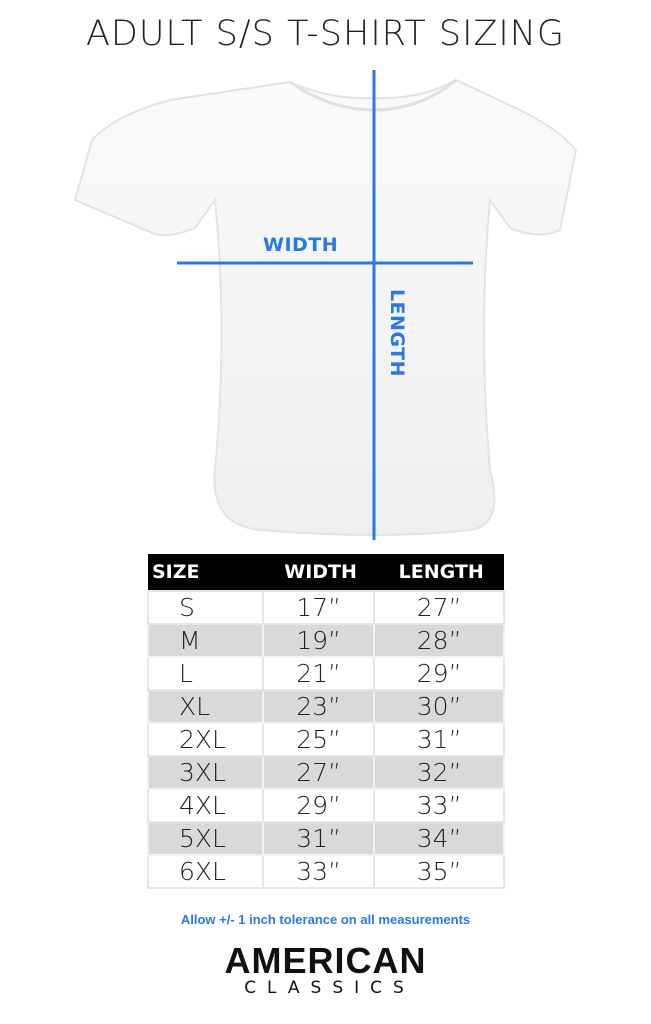 The height and width of the screenshot is (1024, 651). Describe the element at coordinates (439, 772) in the screenshot. I see `cell-length: 32”` at that location.